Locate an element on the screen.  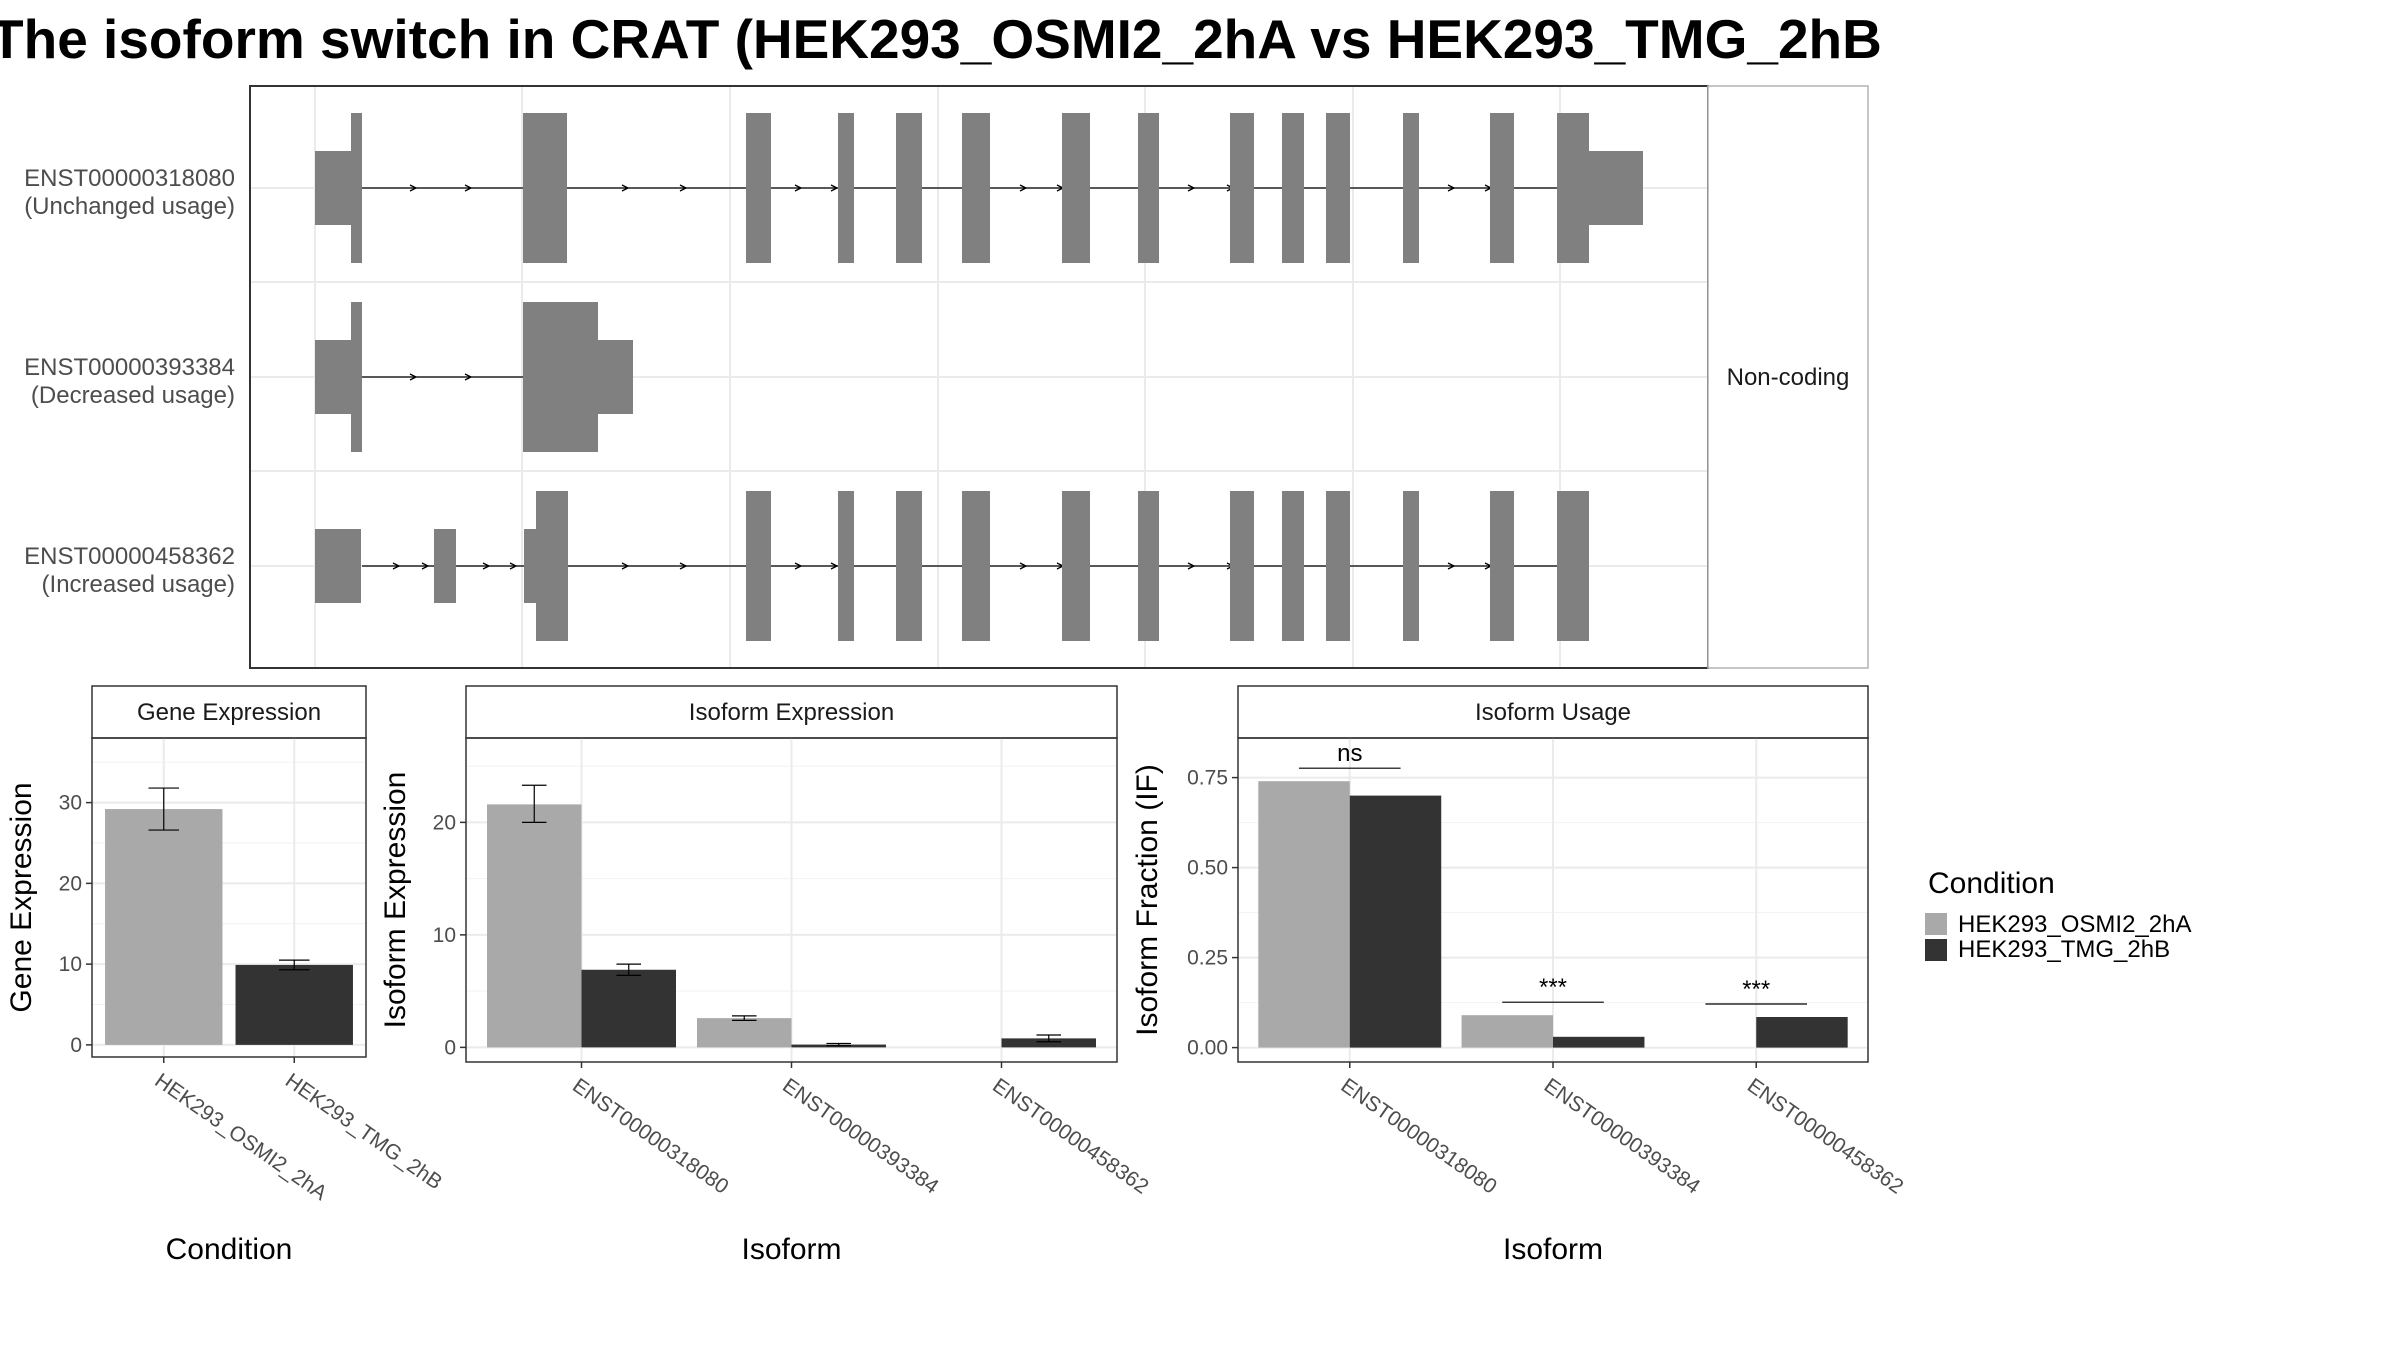
x-axis-title: Condition is located at coordinates (229, 1249).